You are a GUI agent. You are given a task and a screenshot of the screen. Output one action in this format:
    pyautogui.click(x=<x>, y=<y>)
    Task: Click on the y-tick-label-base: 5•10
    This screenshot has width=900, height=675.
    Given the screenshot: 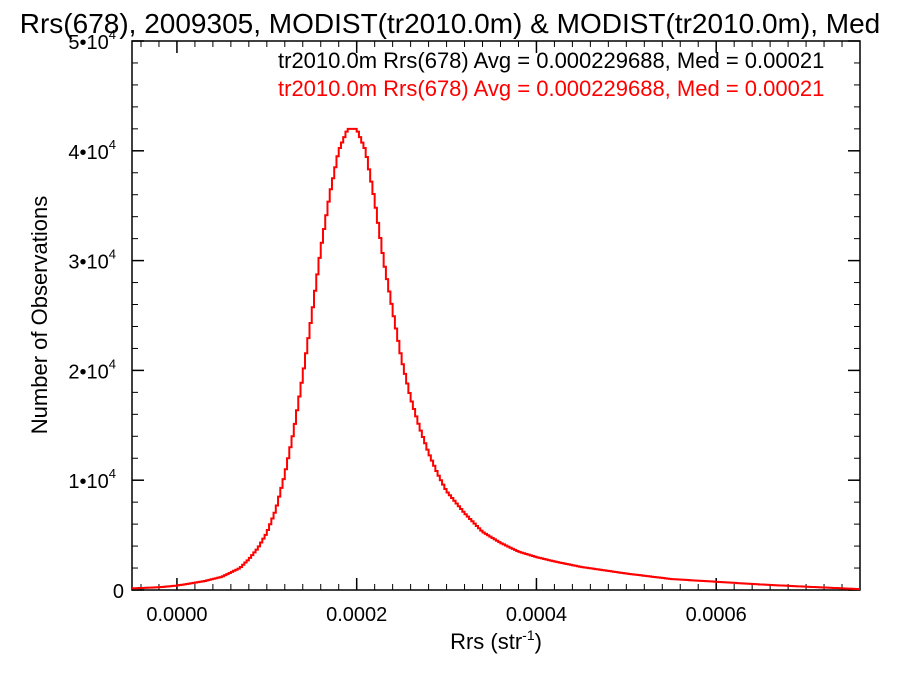 What is the action you would take?
    pyautogui.click(x=88, y=43)
    